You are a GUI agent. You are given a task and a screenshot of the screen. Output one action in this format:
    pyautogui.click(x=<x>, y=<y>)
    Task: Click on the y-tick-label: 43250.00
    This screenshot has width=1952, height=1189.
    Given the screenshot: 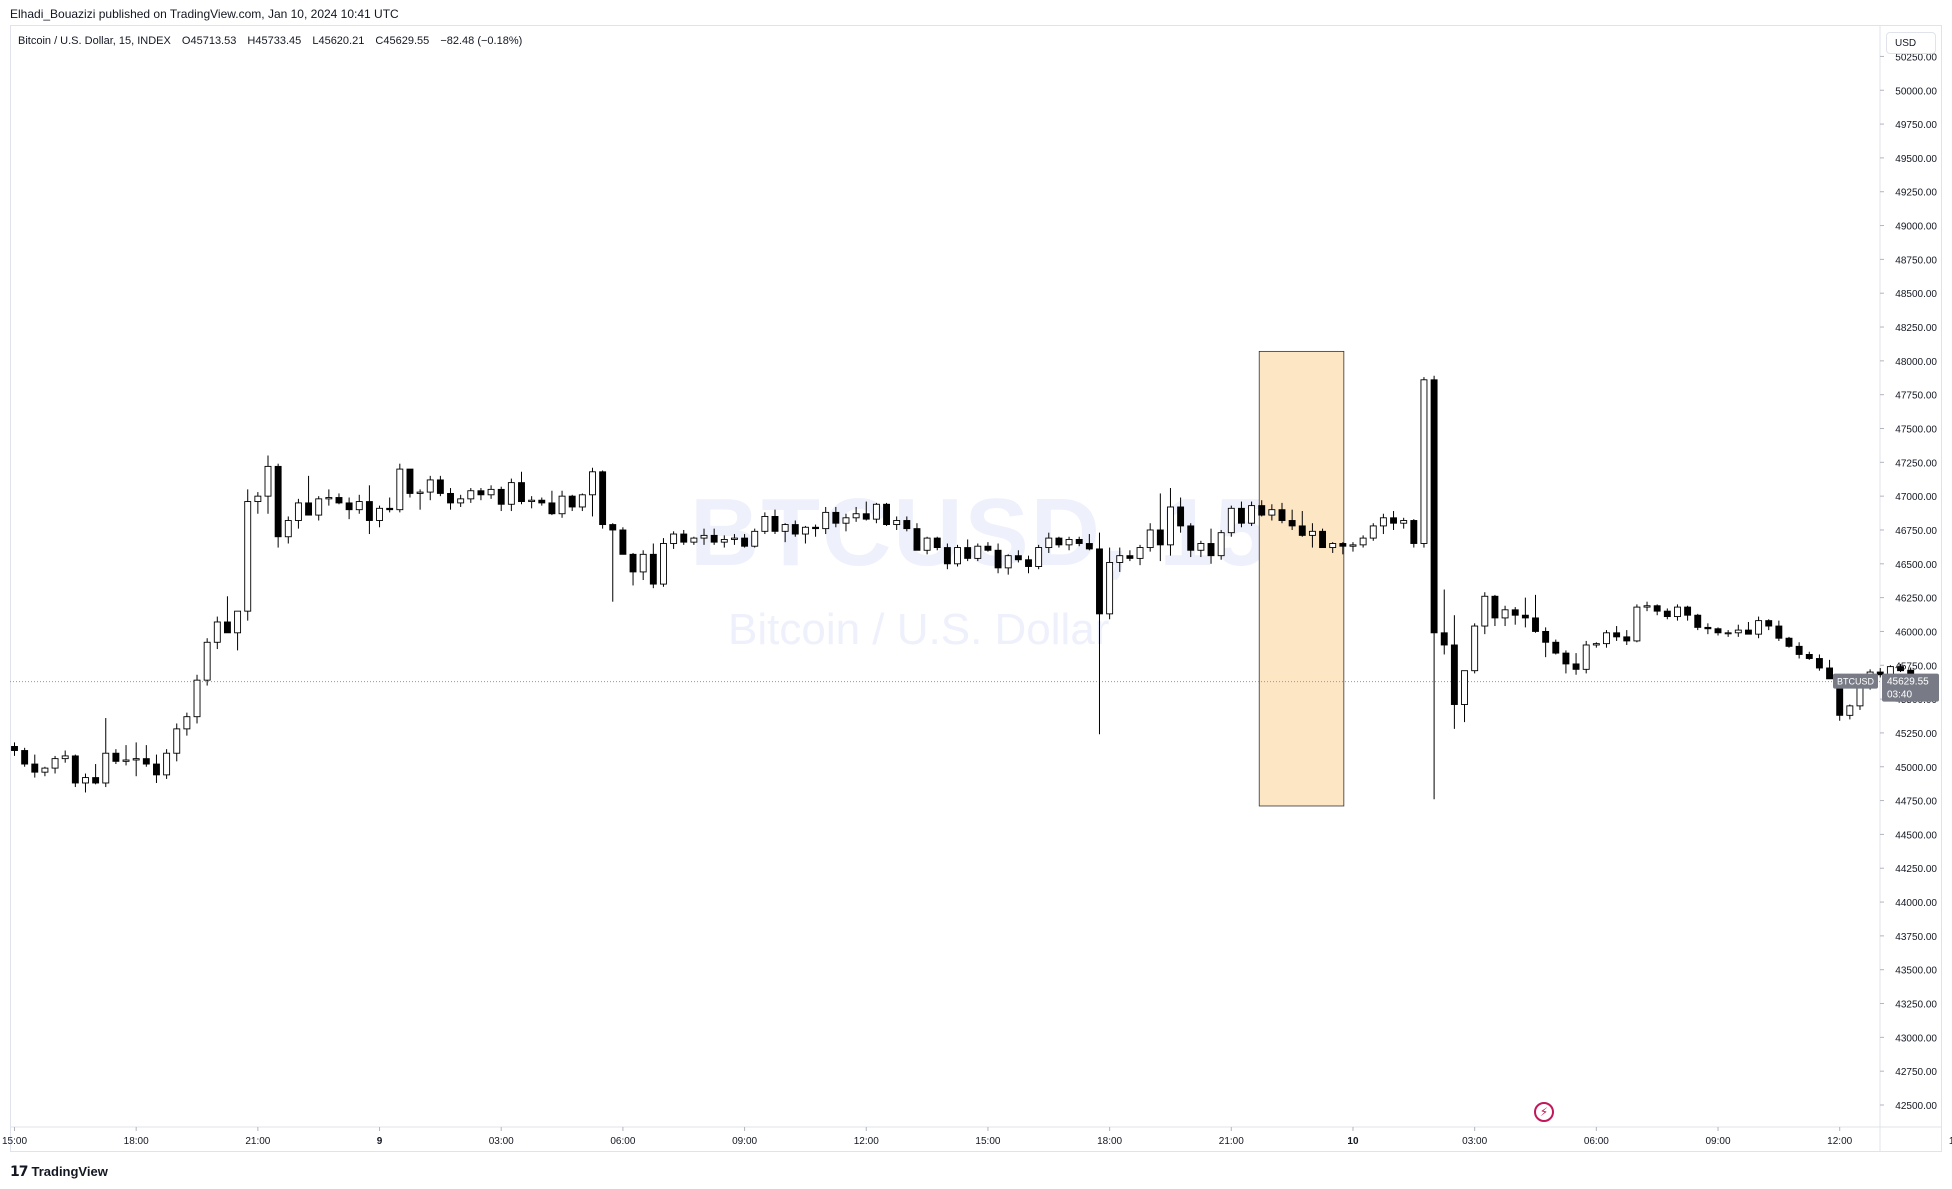 What is the action you would take?
    pyautogui.click(x=1916, y=1005)
    